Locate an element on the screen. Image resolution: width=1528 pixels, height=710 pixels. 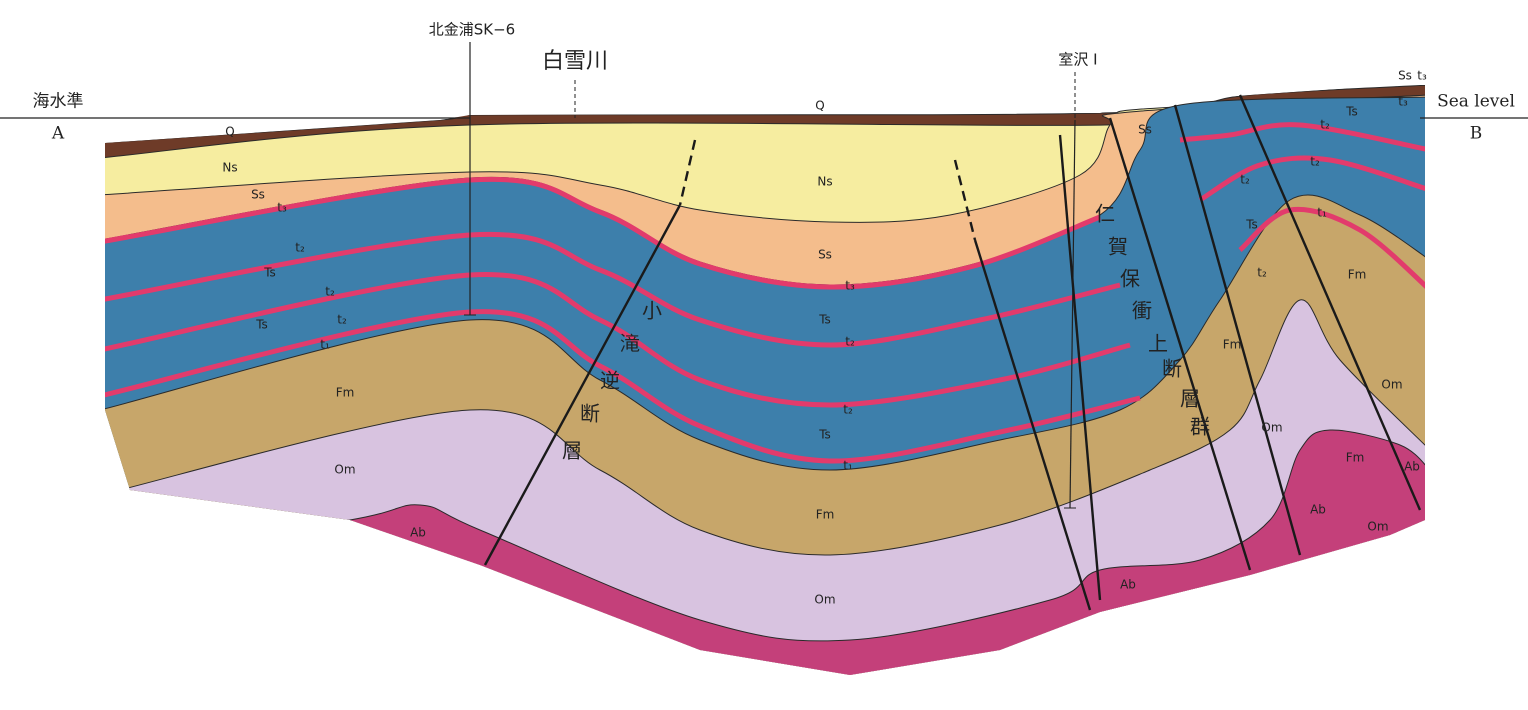
fault-label: 衝 is located at coordinates (1142, 311).